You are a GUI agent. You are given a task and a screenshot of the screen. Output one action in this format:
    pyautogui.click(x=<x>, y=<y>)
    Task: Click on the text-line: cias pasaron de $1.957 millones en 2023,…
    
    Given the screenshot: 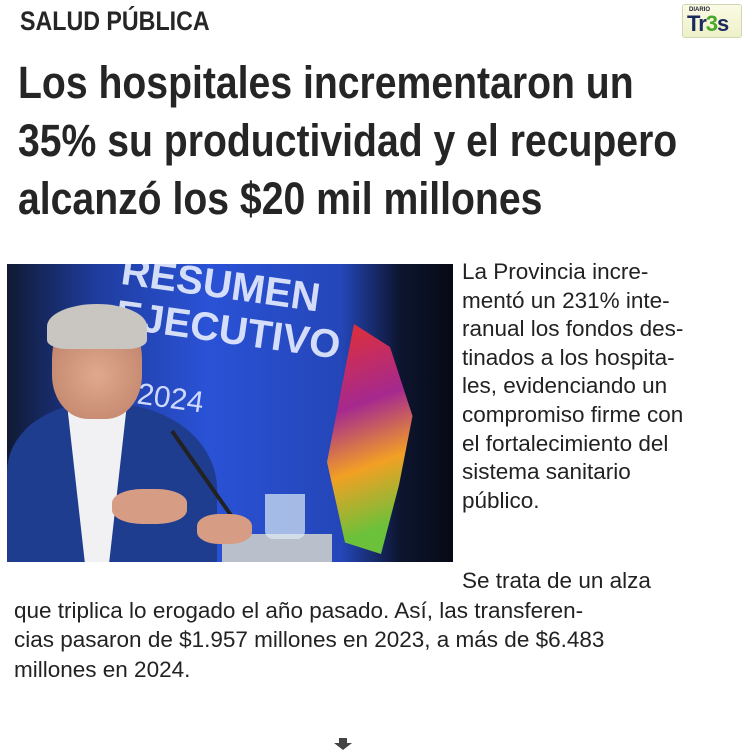 What is the action you would take?
    pyautogui.click(x=309, y=639)
    